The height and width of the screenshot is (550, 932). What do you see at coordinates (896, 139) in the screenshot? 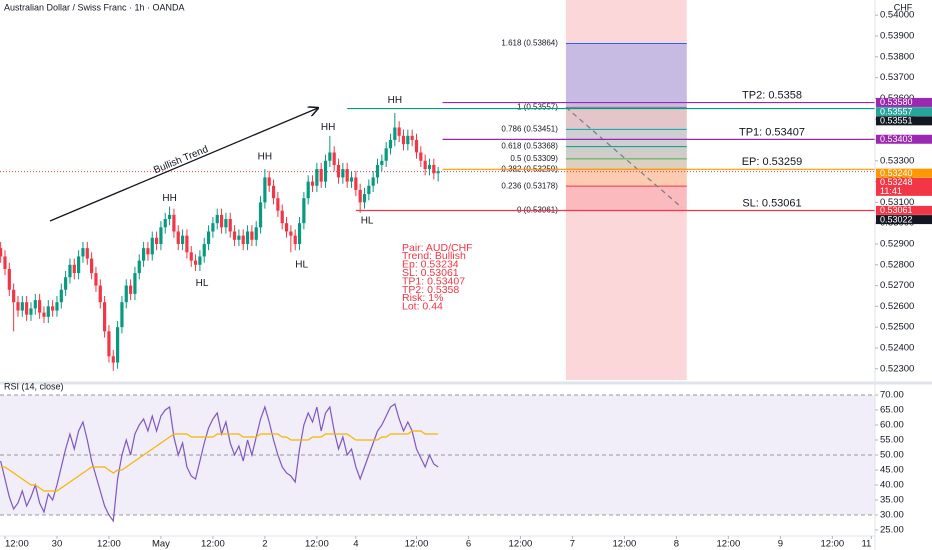
I see `price-tag-label: 0.53403` at bounding box center [896, 139].